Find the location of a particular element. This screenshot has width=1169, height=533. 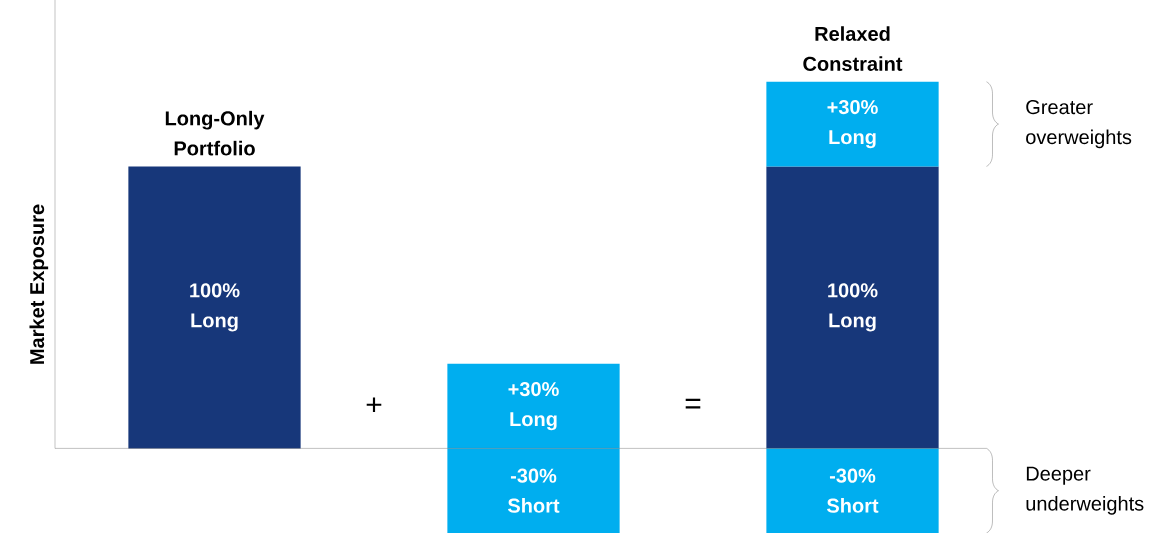

text: Greater overweights is located at coordinates (1079, 124).